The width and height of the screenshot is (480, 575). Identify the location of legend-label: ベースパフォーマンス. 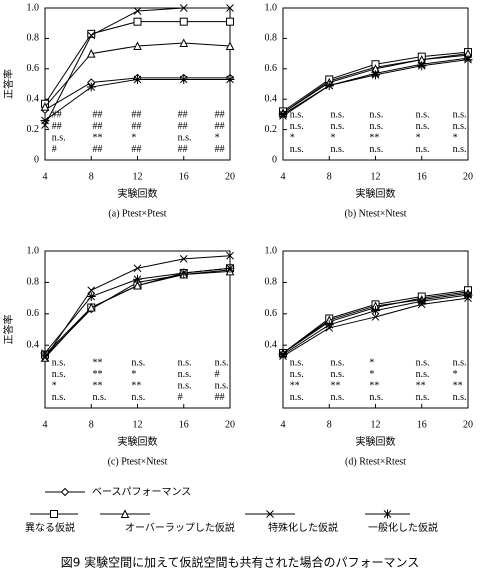
(141, 492).